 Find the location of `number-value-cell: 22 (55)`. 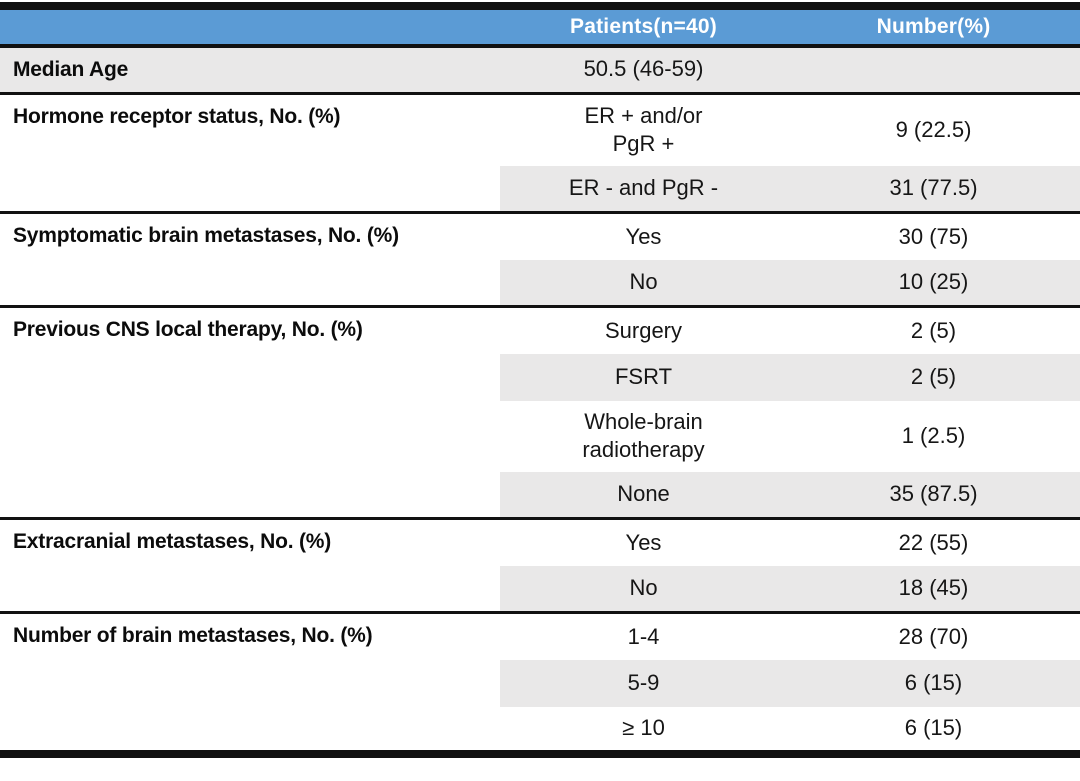

number-value-cell: 22 (55) is located at coordinates (933, 541).